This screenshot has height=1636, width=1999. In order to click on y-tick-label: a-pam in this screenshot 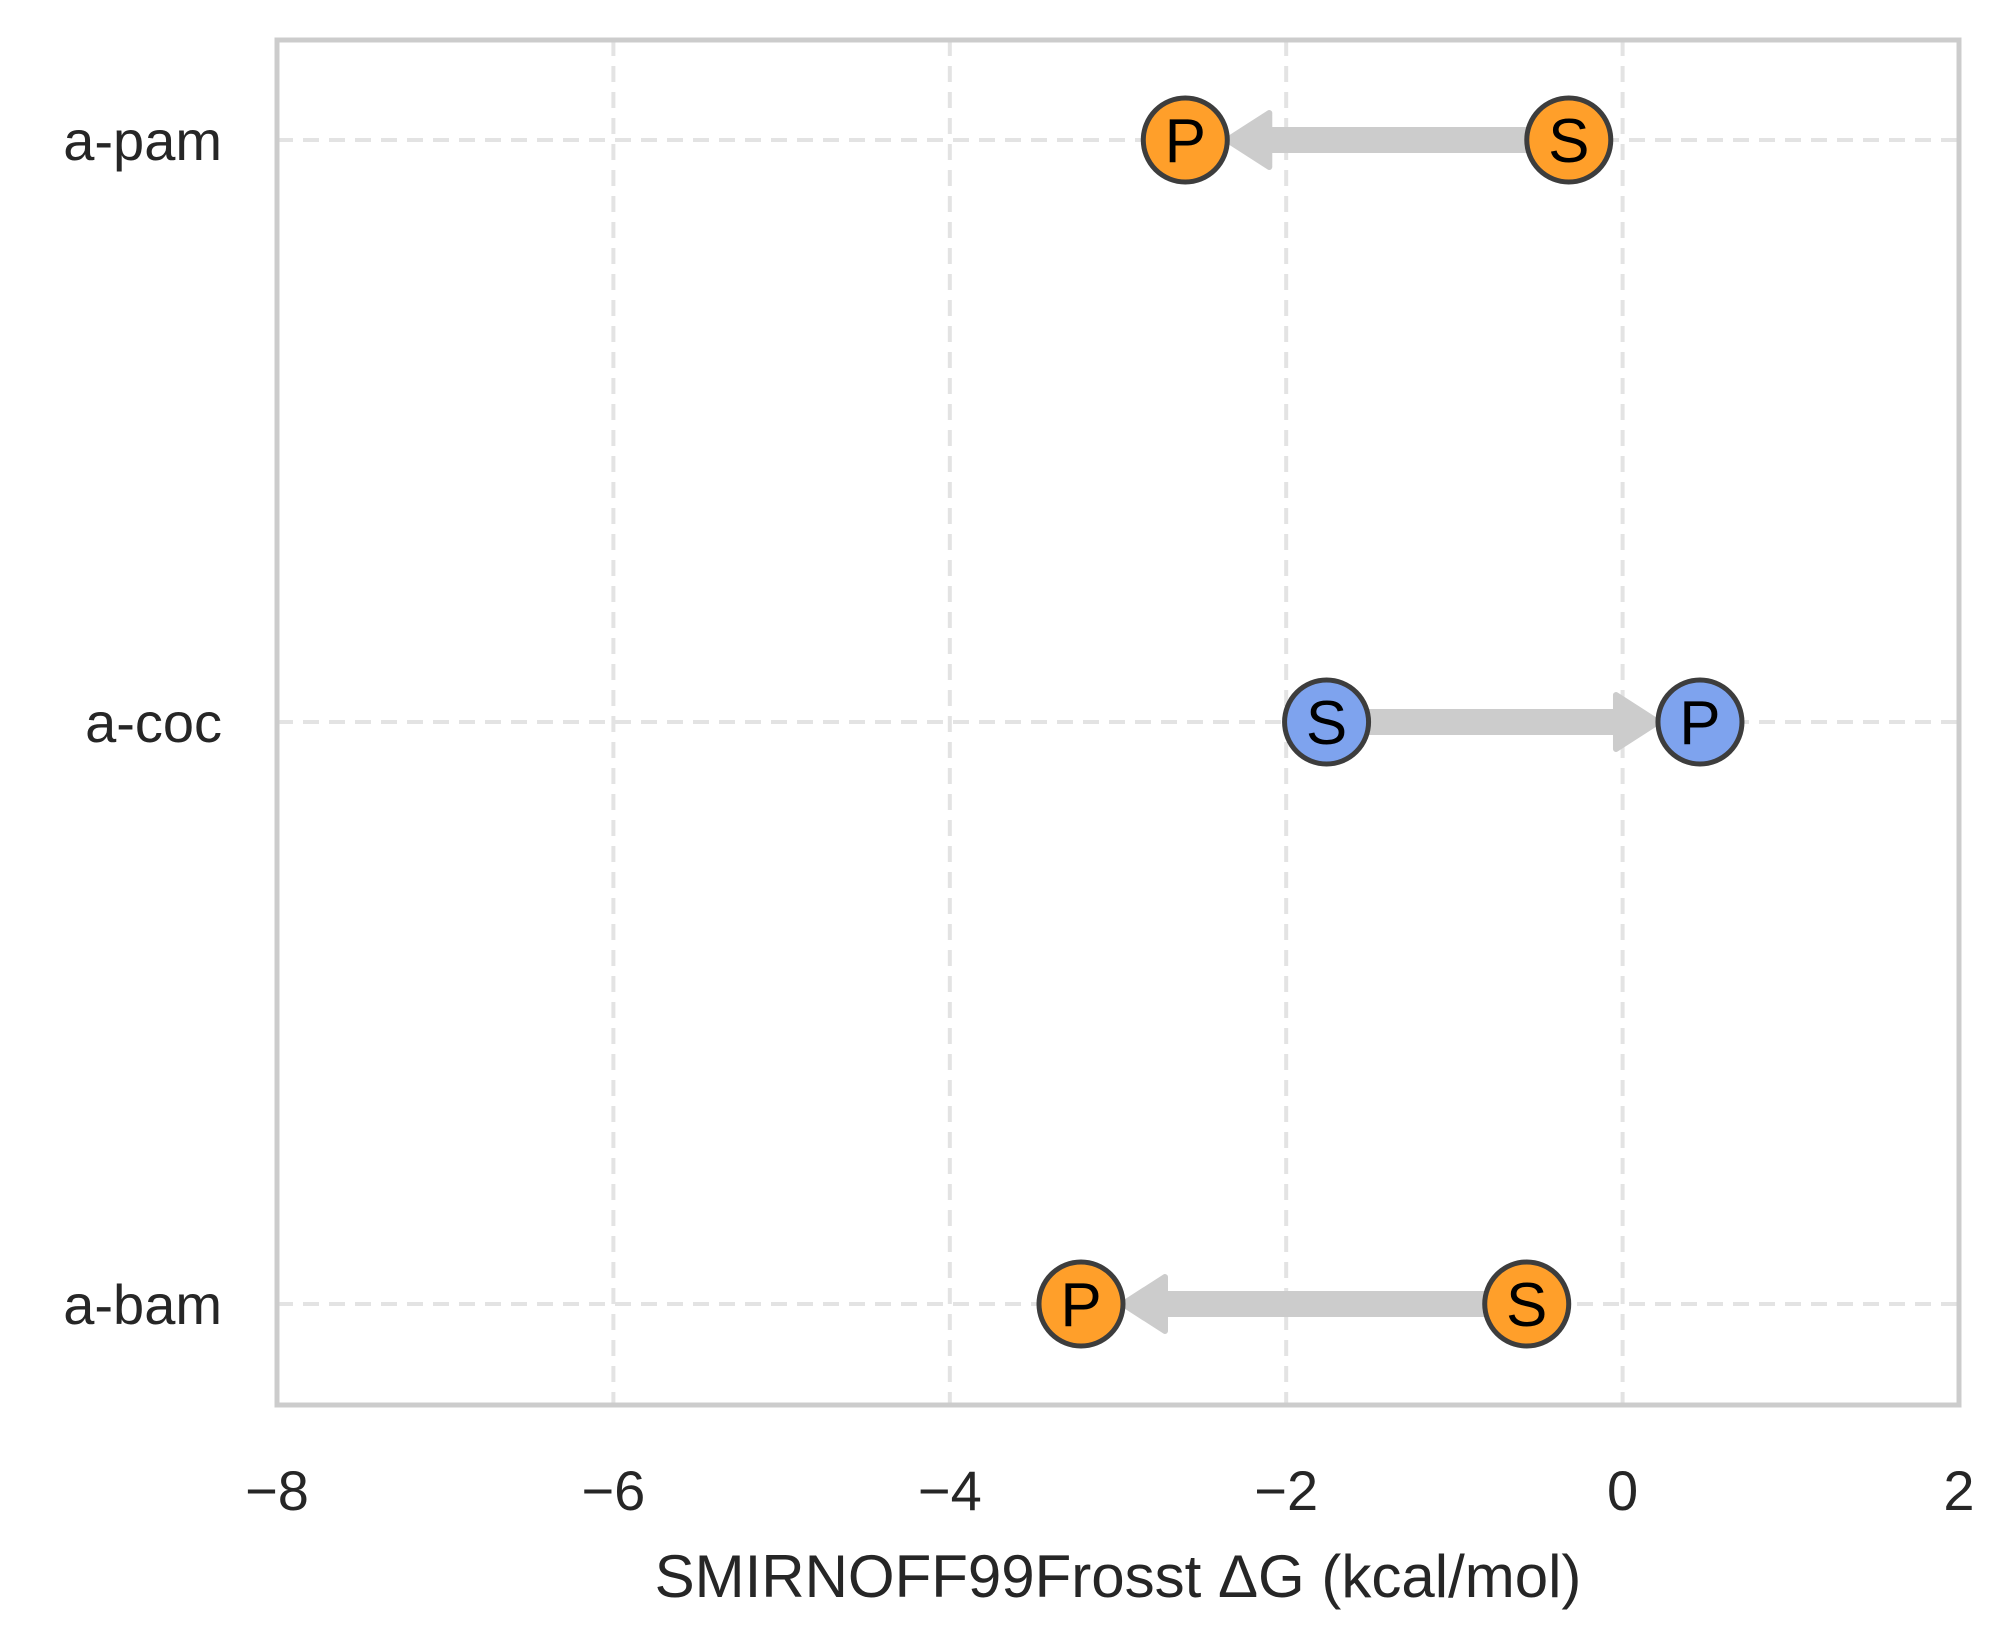, I will do `click(142, 140)`.